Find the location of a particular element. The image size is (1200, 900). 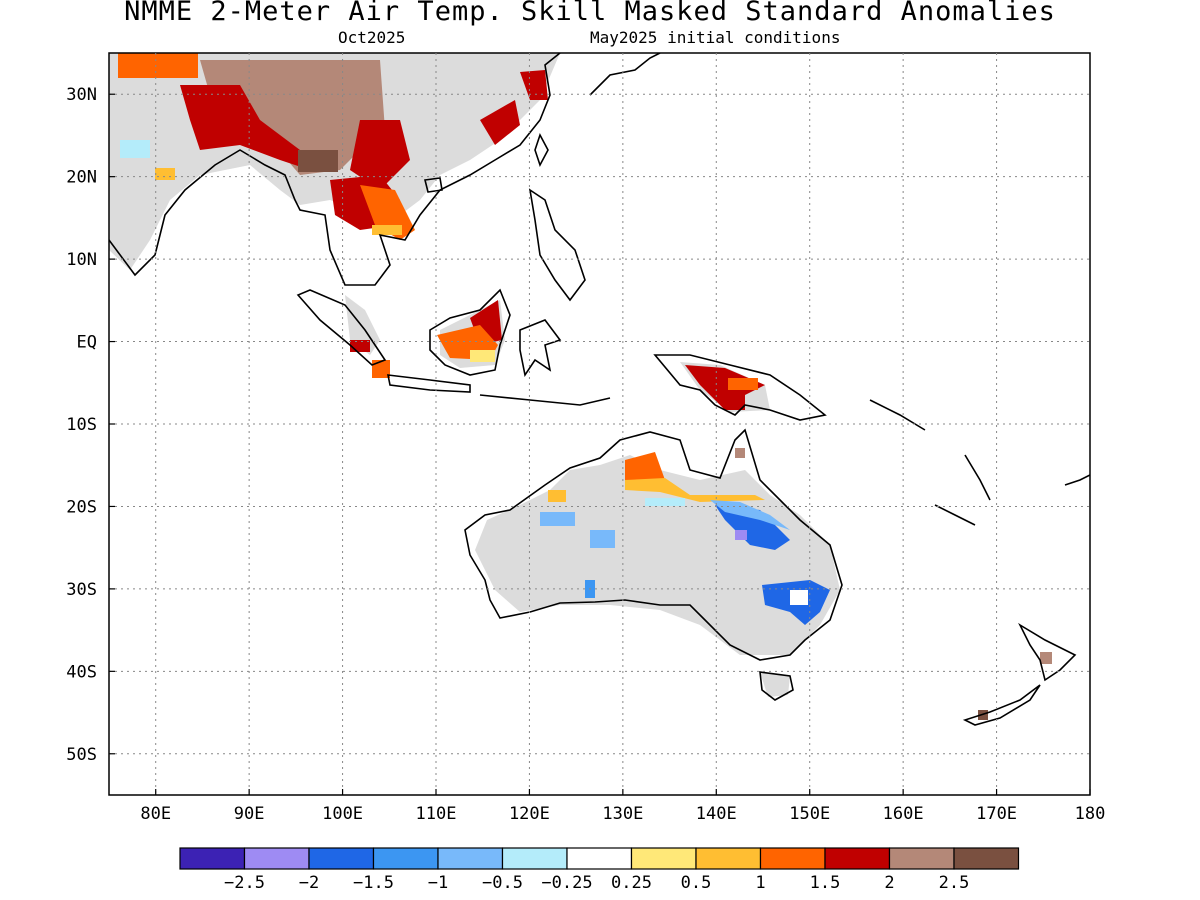

lon-tick-label: 80E is located at coordinates (155, 814).